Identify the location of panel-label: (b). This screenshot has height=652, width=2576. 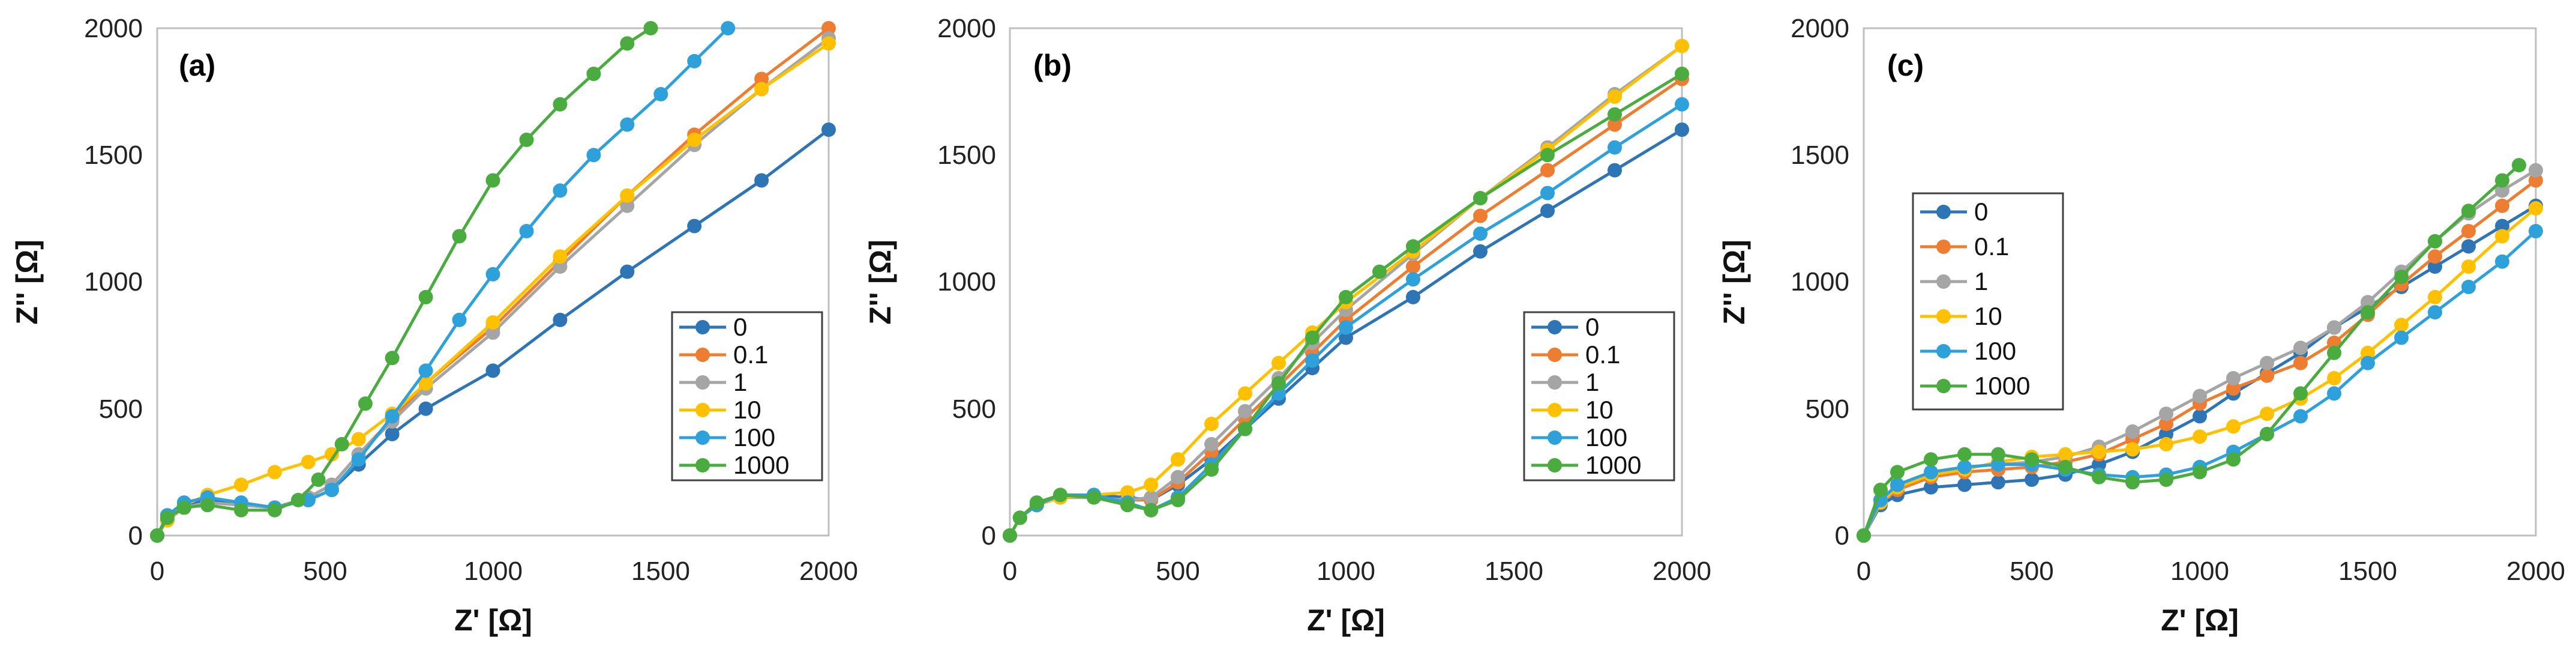
(1052, 65).